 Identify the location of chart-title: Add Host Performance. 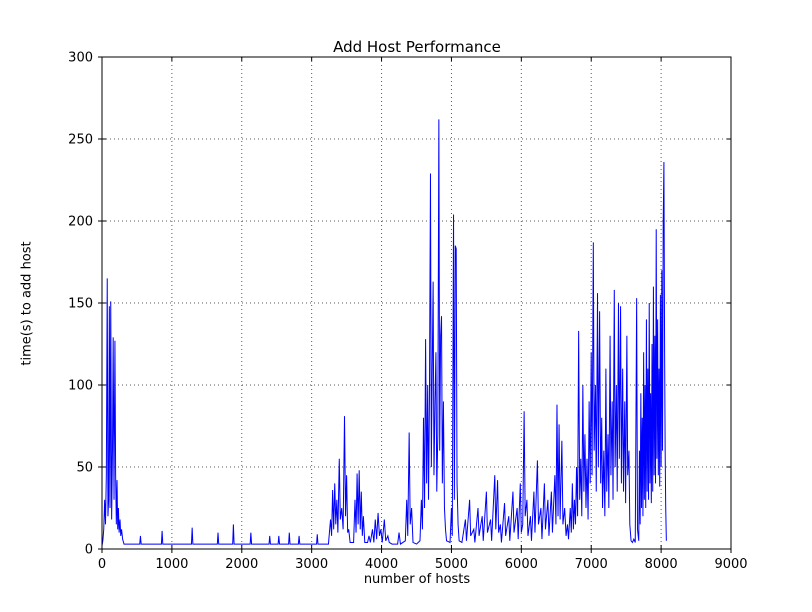
(417, 47).